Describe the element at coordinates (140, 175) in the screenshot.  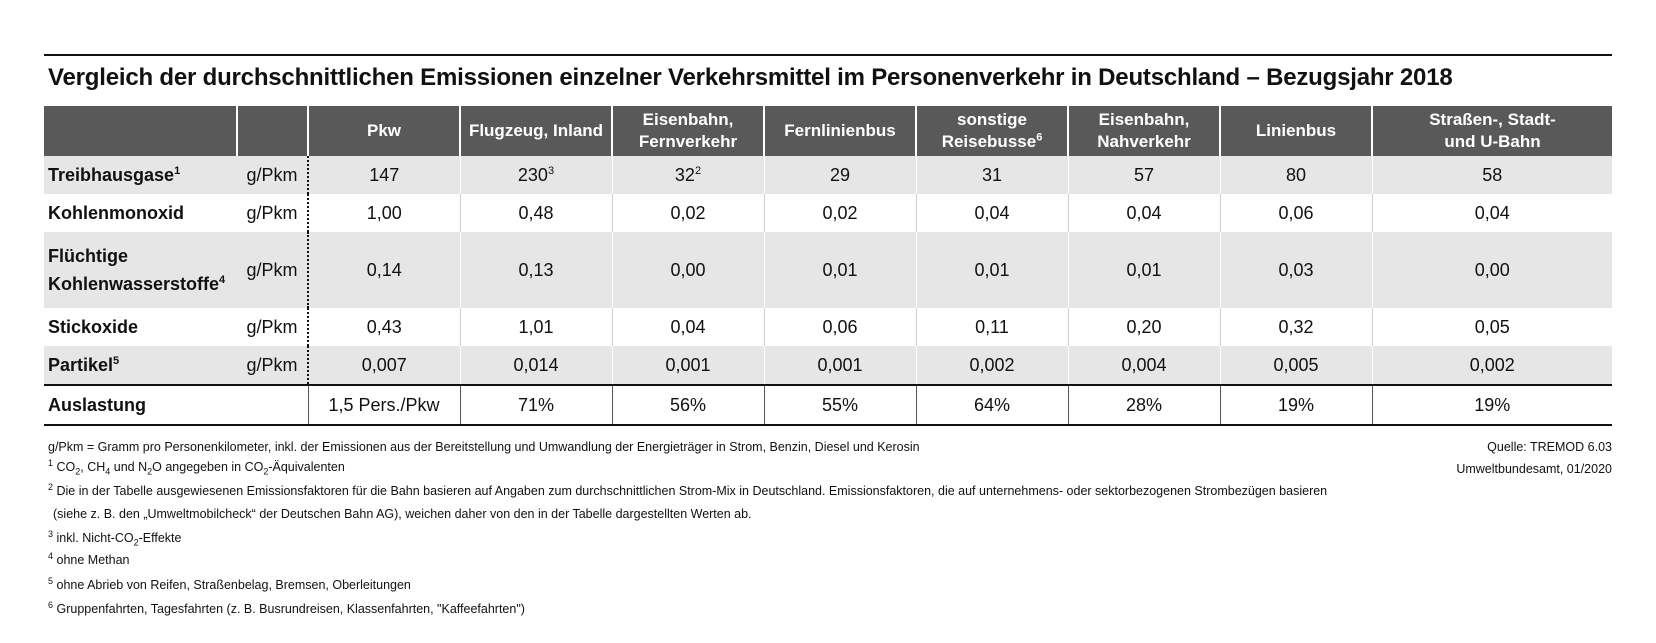
I see `row-label: Treibhausgase1` at that location.